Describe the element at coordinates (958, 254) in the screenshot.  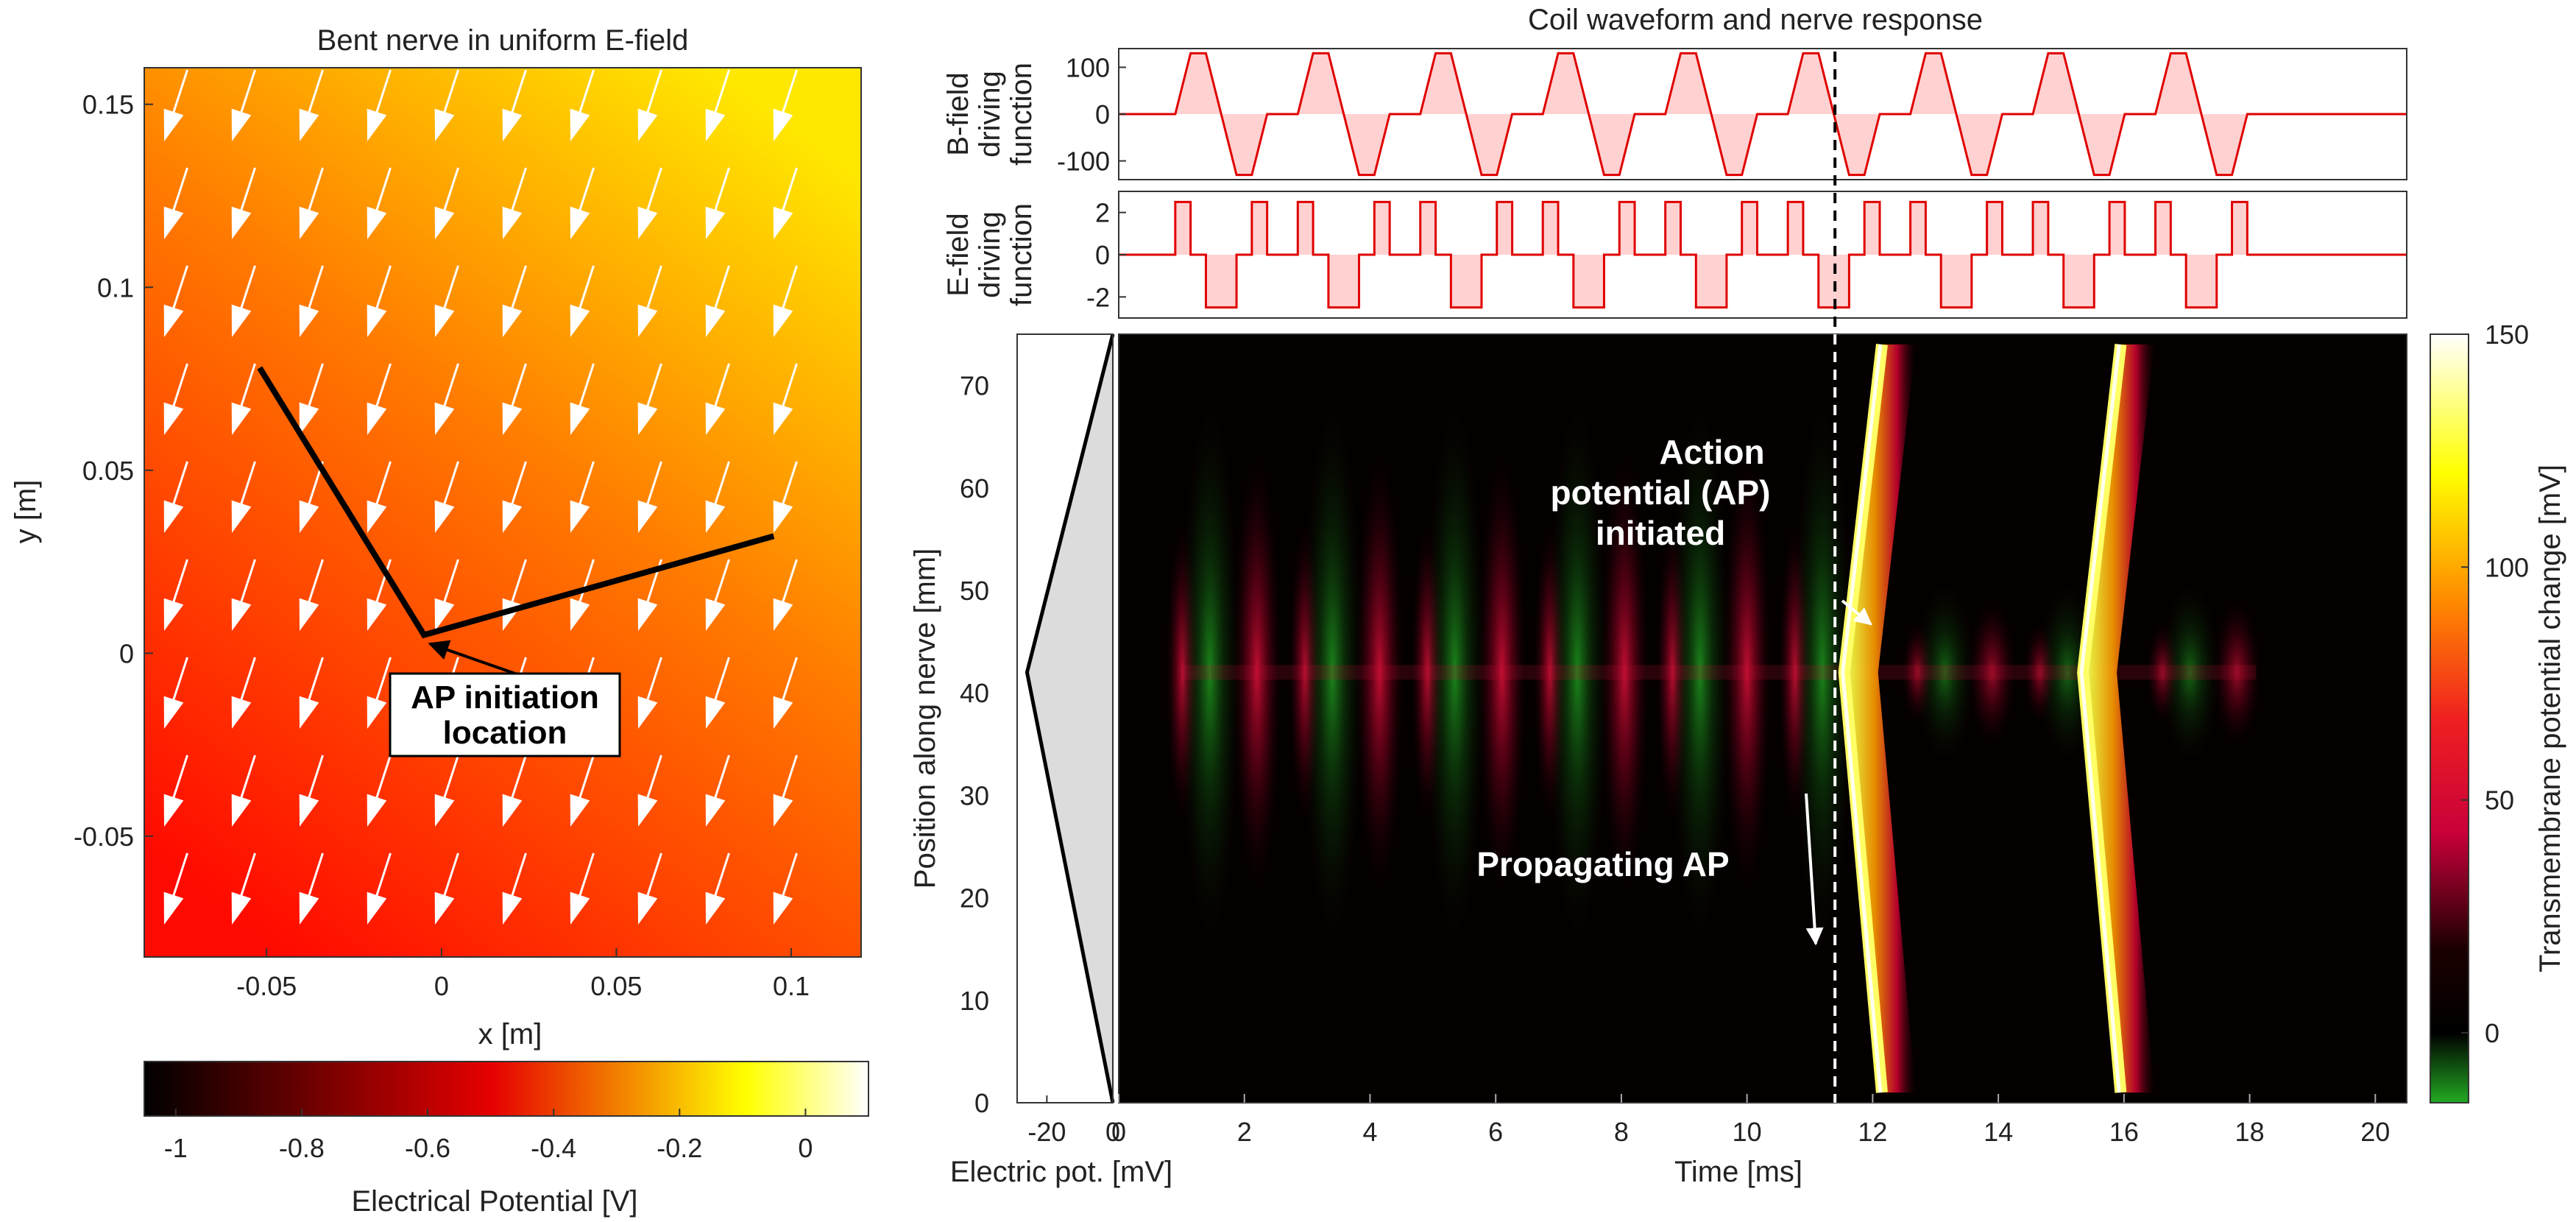
I see `efield-y-label-line-1: E-field` at that location.